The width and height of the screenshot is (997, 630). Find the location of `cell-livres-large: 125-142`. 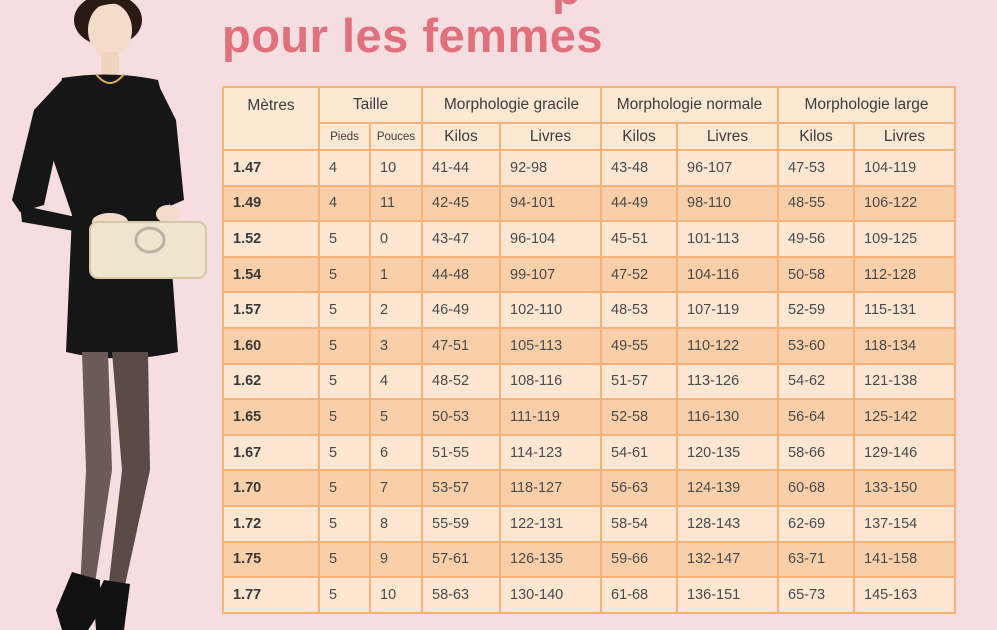

cell-livres-large: 125-142 is located at coordinates (904, 417).